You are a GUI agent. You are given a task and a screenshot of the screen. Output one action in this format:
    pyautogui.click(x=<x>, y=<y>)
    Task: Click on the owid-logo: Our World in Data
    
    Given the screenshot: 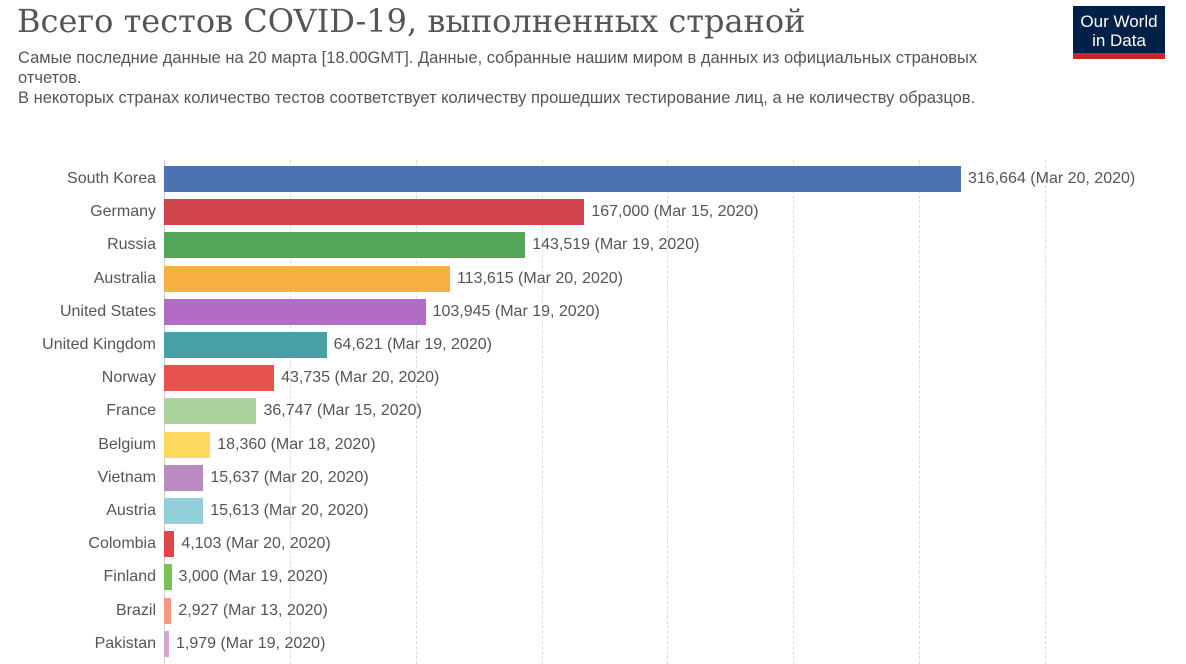 What is the action you would take?
    pyautogui.click(x=1119, y=32)
    